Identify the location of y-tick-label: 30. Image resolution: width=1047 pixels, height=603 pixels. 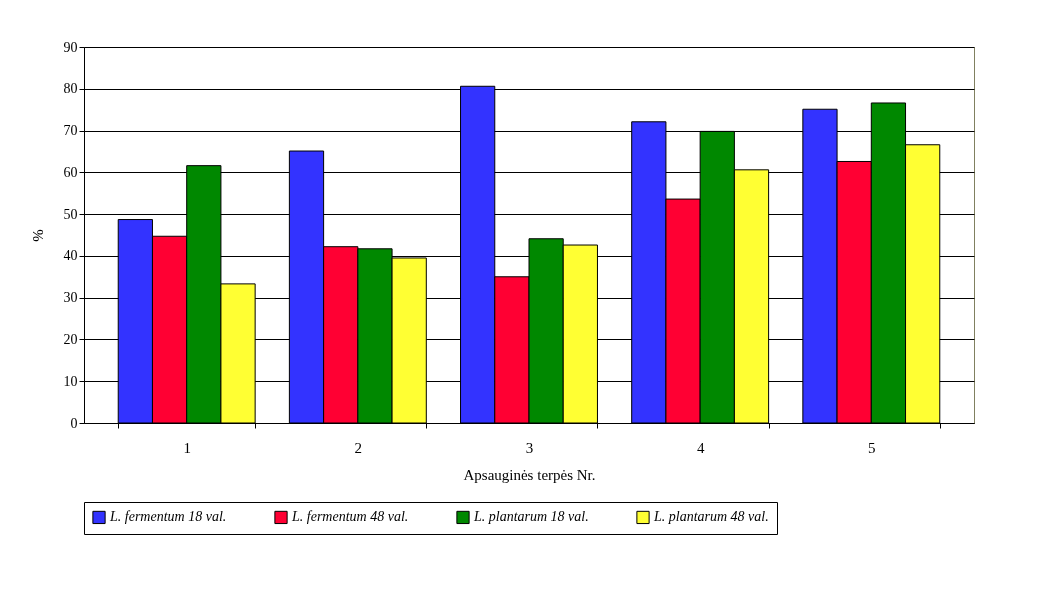
(70, 298).